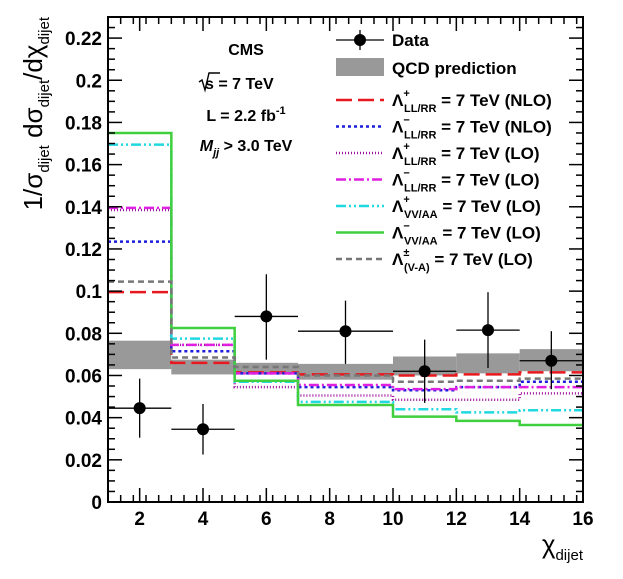 This screenshot has height=579, width=623. What do you see at coordinates (83, 461) in the screenshot?
I see `y-tick-label-1: 0.02` at bounding box center [83, 461].